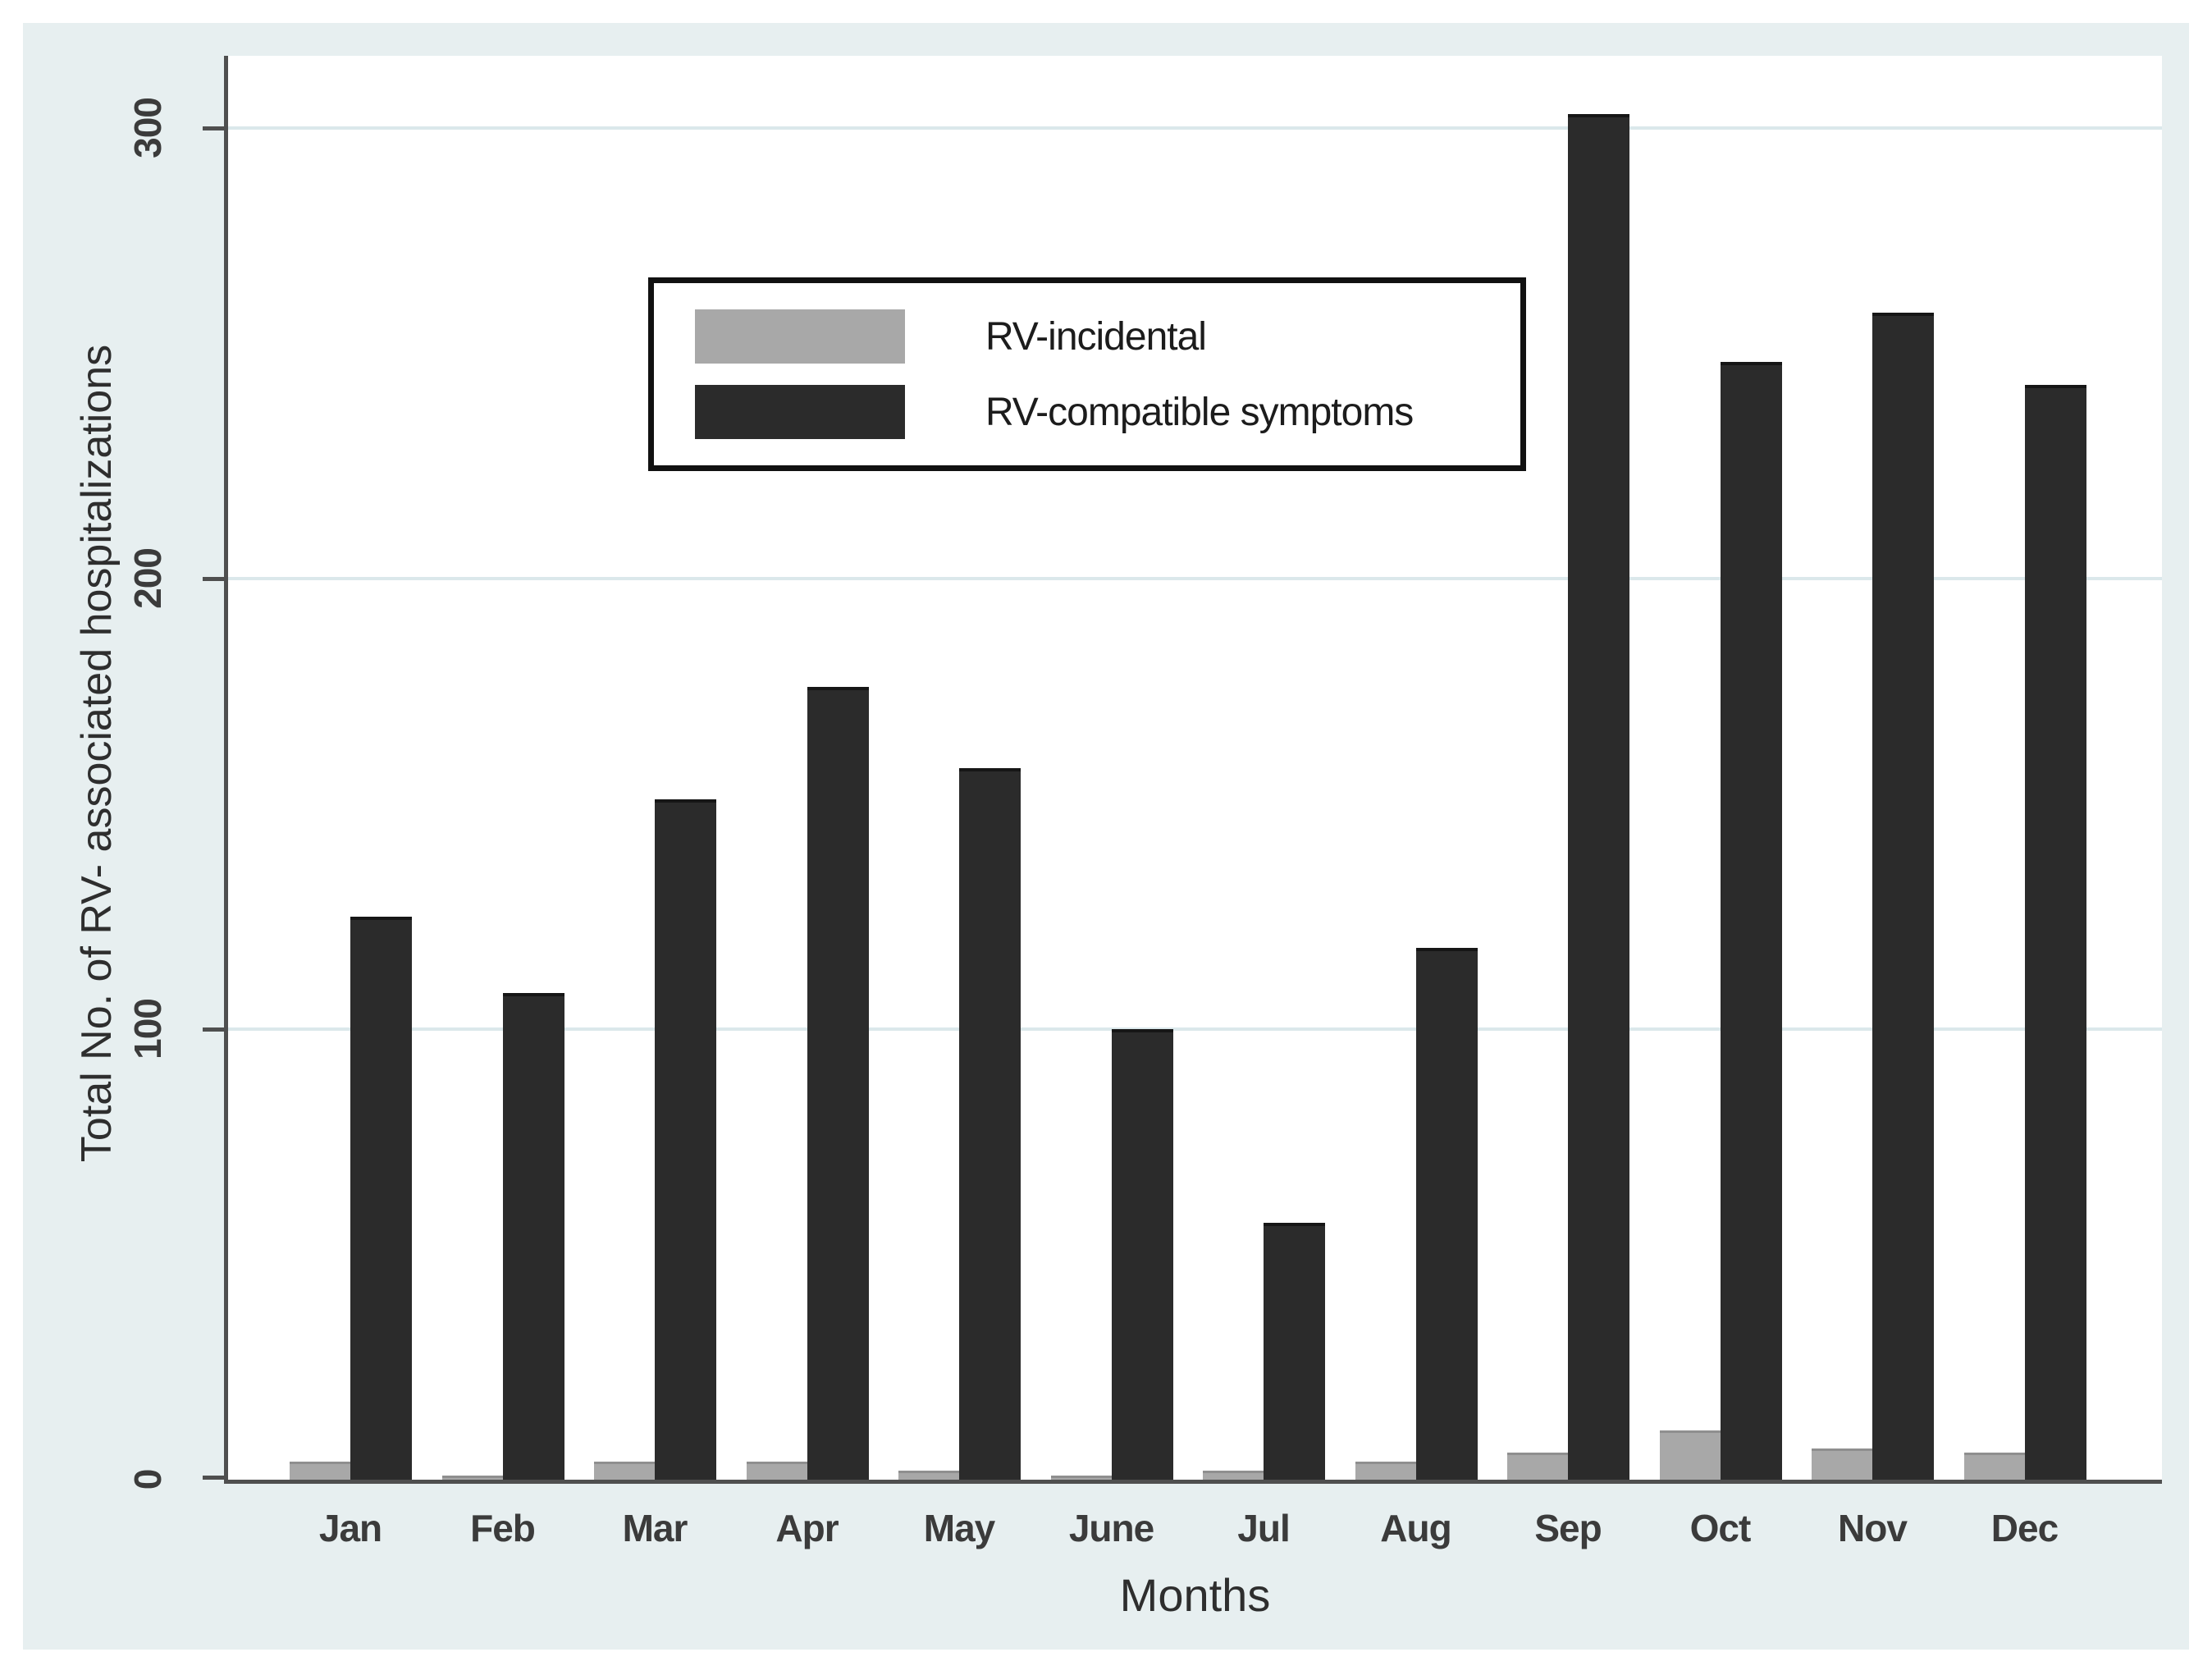  Describe the element at coordinates (147, 1479) in the screenshot. I see `y-tick-label-0: 0` at that location.